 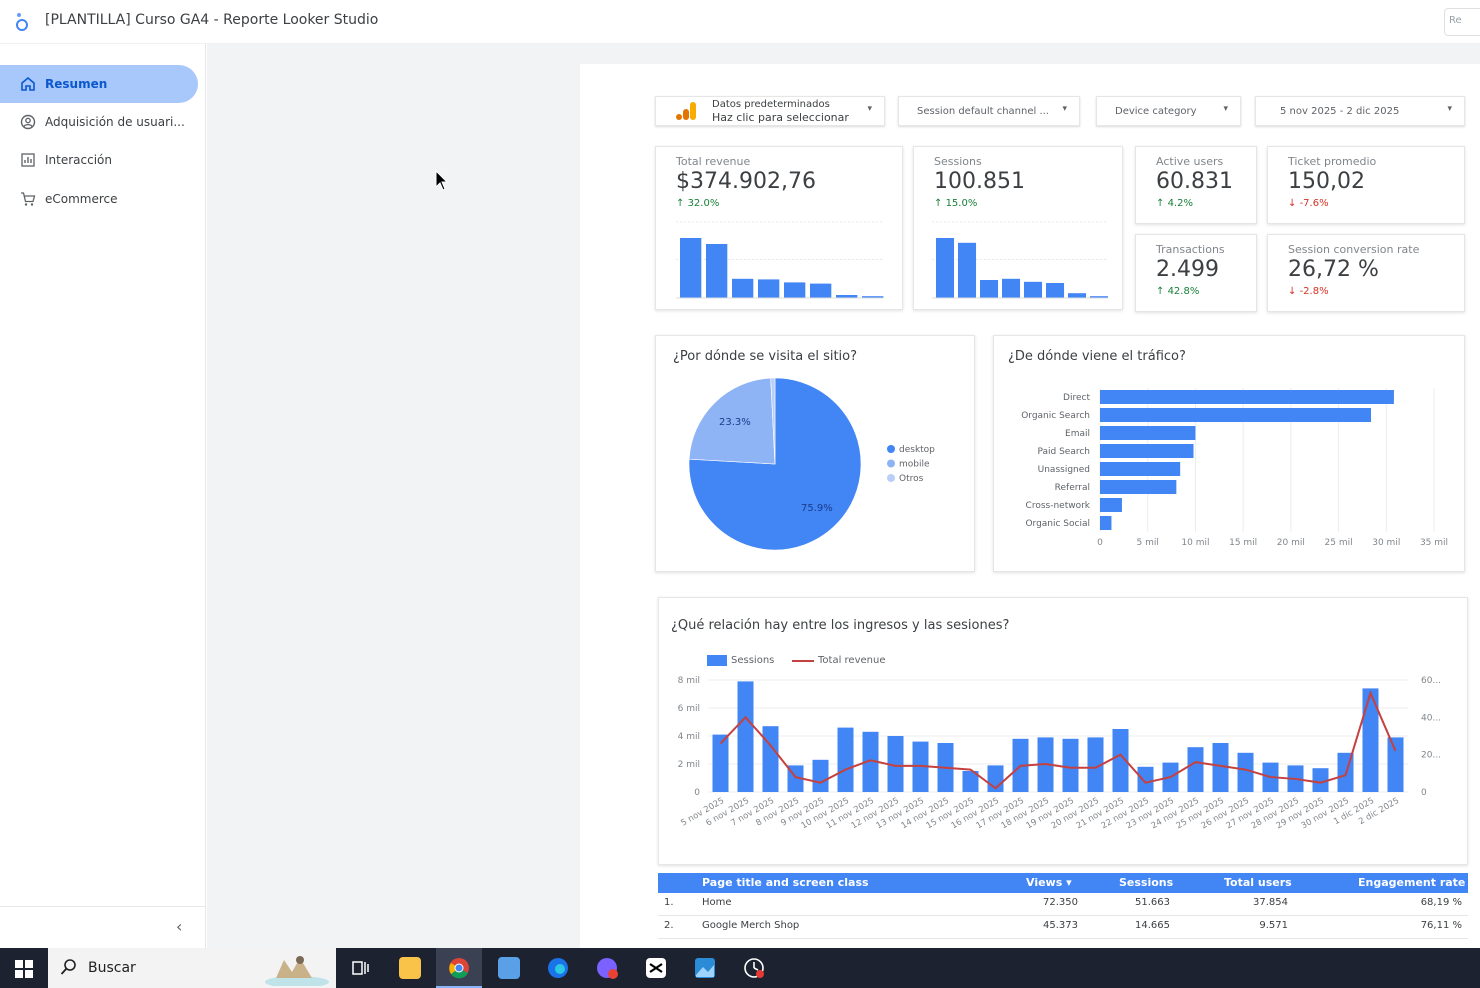 What do you see at coordinates (689, 681) in the screenshot?
I see `combo-y-left-tick: 8 mil` at bounding box center [689, 681].